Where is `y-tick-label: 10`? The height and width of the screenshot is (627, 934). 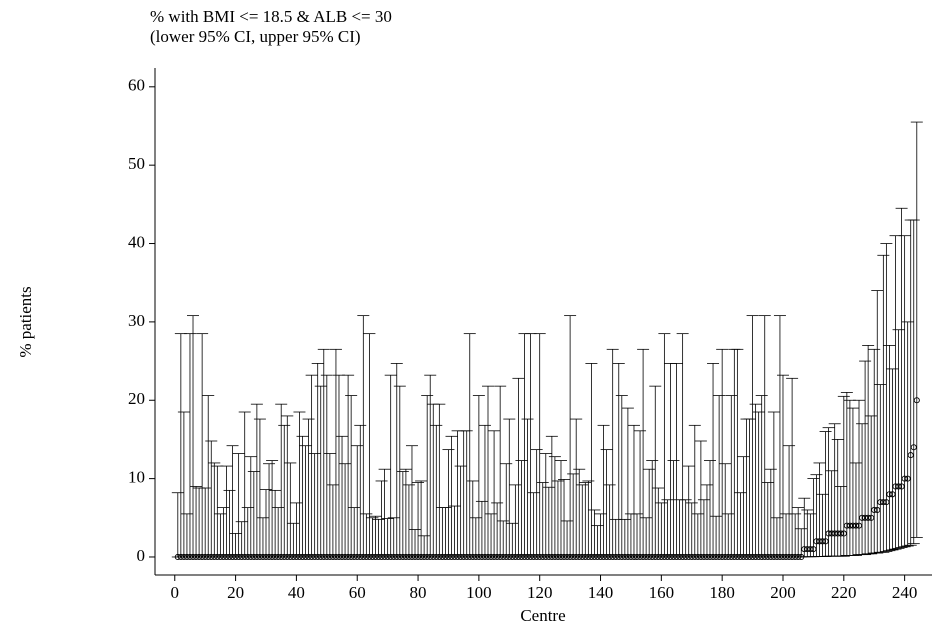
y-tick-label: 10 is located at coordinates (136, 477).